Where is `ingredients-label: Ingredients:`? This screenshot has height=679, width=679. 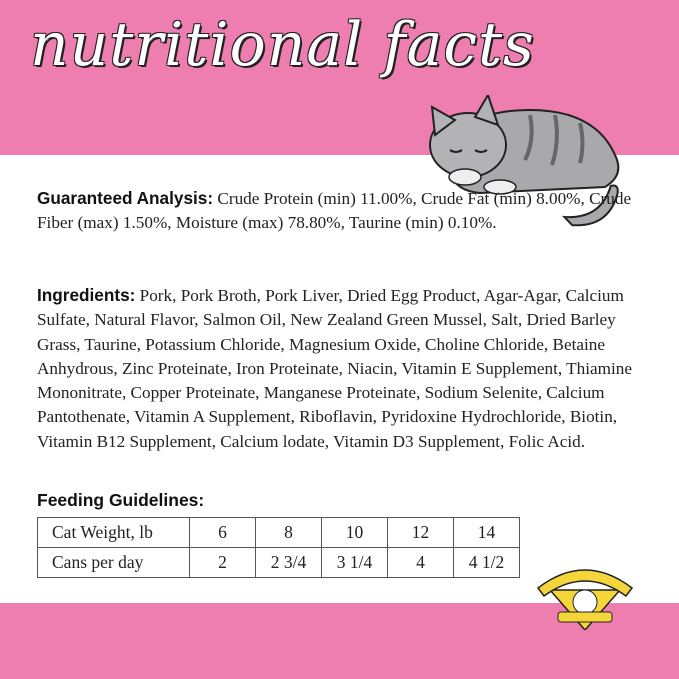 ingredients-label: Ingredients: is located at coordinates (86, 295).